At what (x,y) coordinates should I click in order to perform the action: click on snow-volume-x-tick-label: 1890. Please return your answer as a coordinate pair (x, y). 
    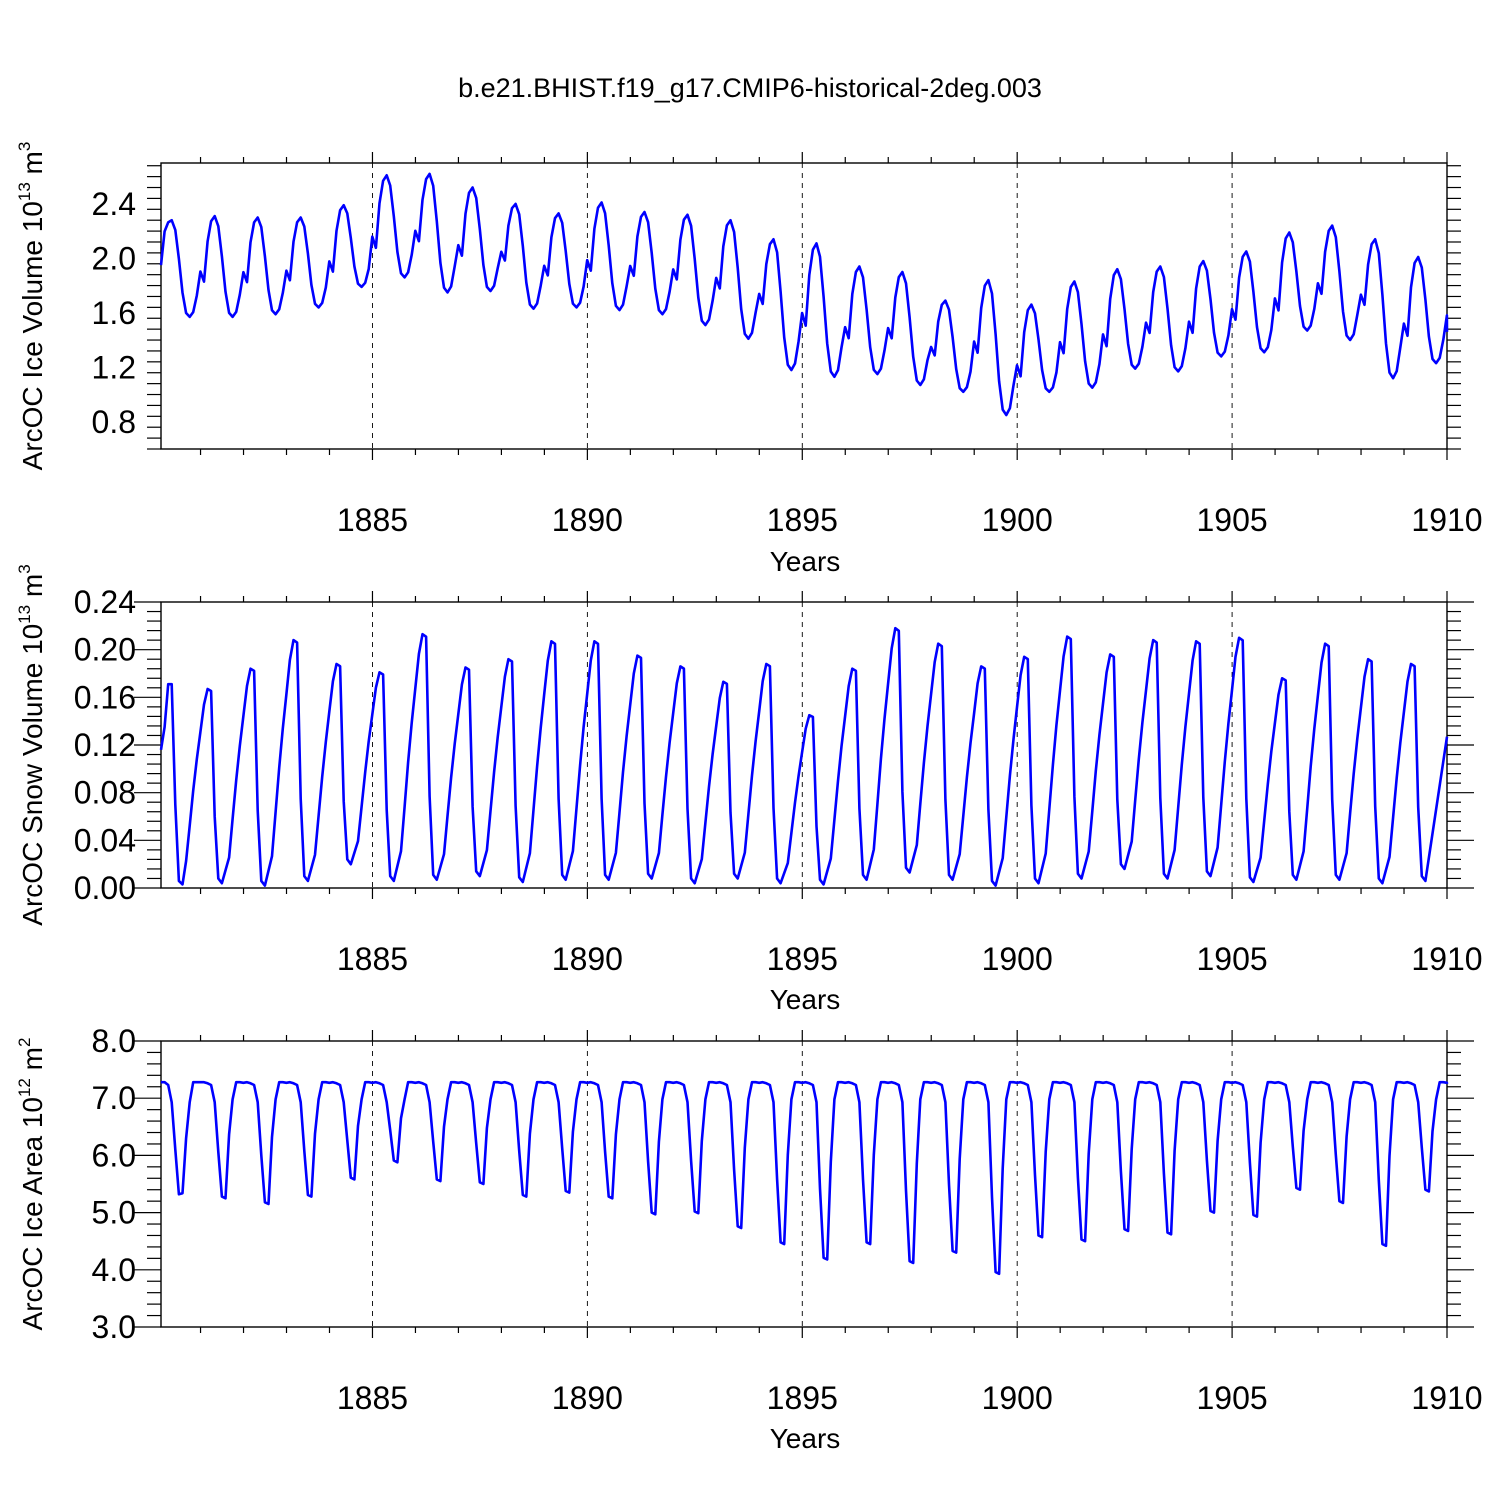
    Looking at the image, I should click on (587, 959).